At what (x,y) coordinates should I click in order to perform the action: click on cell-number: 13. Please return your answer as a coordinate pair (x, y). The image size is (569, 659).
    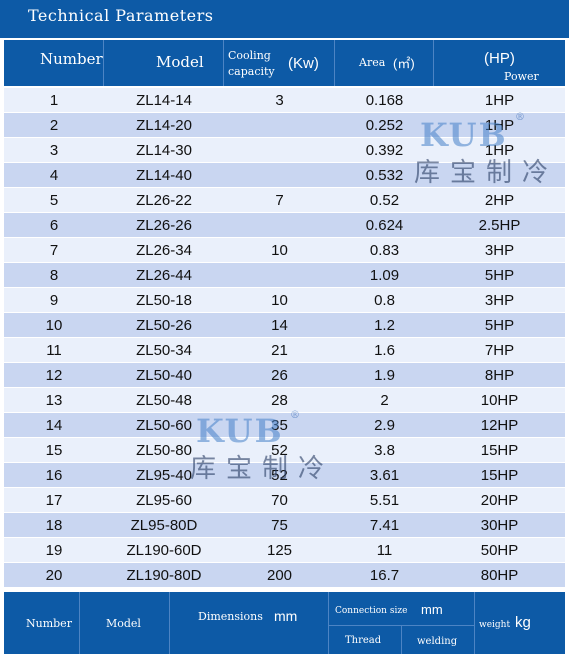
    Looking at the image, I should click on (54, 400).